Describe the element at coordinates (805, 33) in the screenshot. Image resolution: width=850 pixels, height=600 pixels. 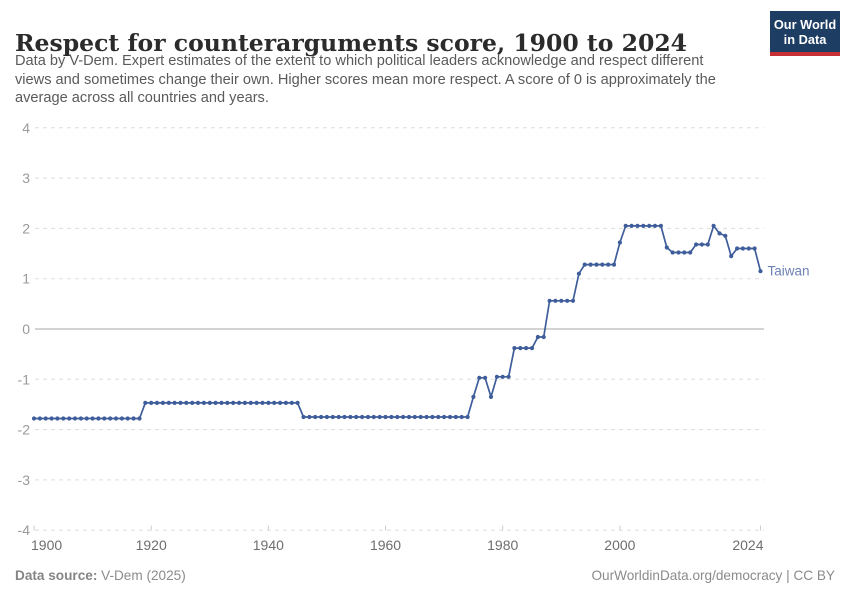
I see `owid-logo: Our World in Data` at that location.